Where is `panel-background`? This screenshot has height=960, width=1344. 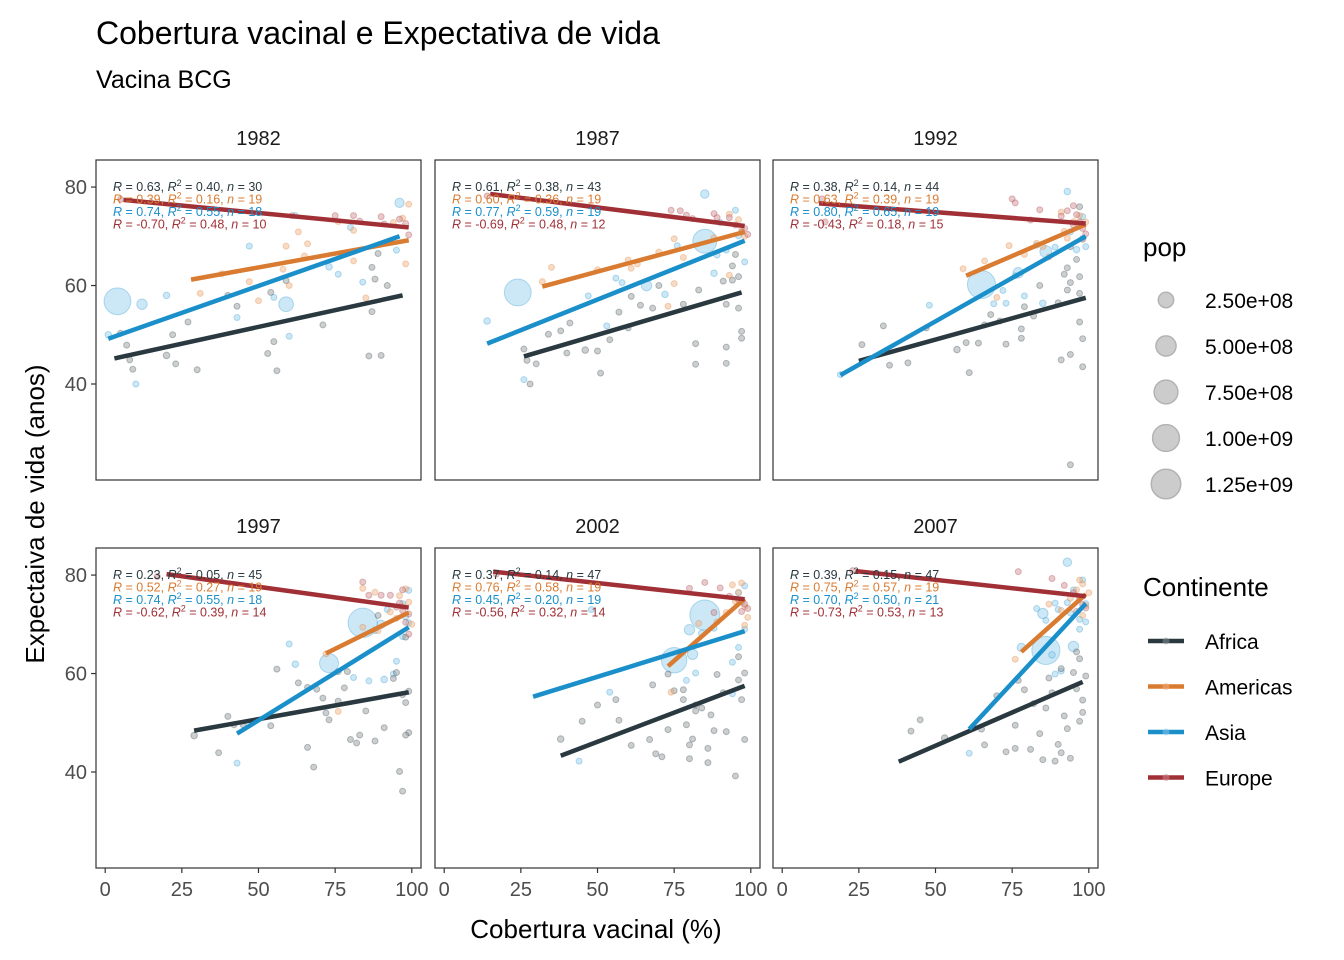 panel-background is located at coordinates (597, 708).